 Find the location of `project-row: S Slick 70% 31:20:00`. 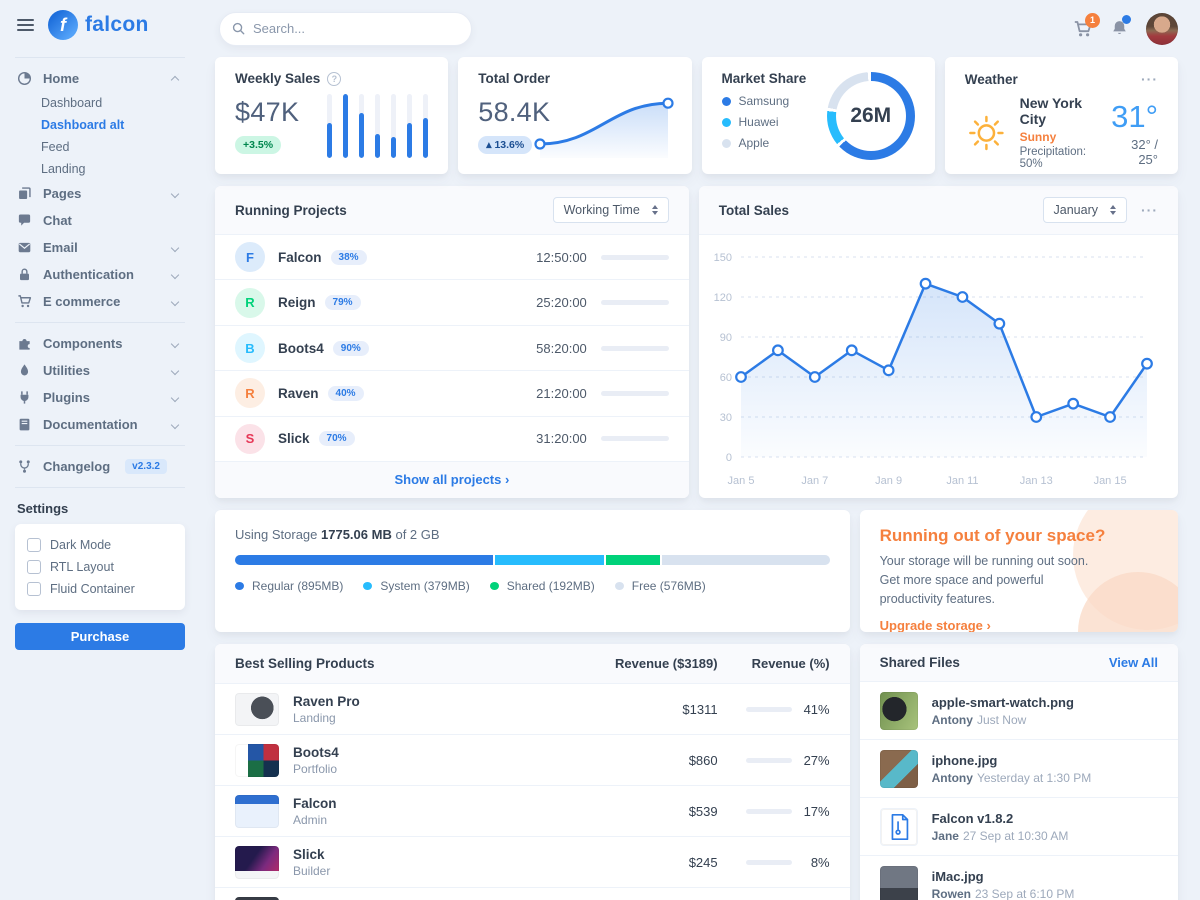

project-row: S Slick 70% 31:20:00 is located at coordinates (452, 440).